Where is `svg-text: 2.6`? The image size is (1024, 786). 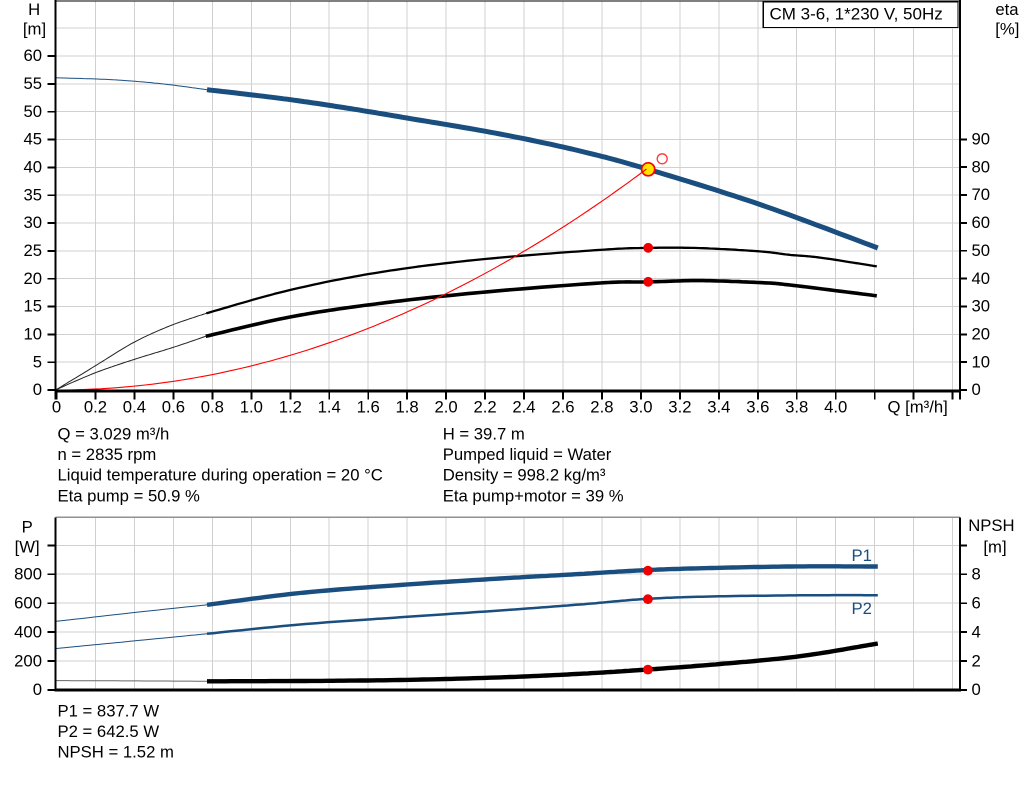 svg-text: 2.6 is located at coordinates (562, 407).